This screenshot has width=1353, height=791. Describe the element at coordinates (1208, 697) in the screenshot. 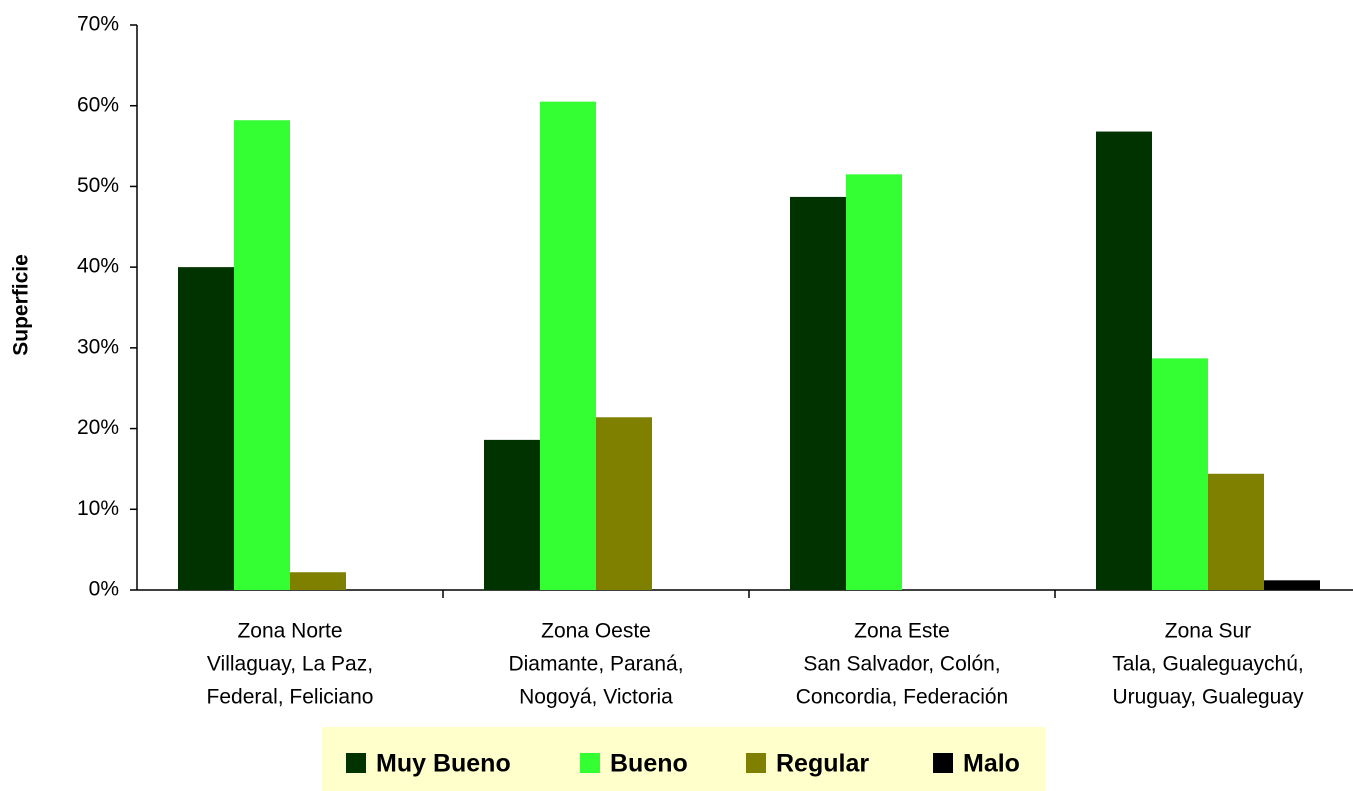

I see `x-tick-label: Uruguay, Gualeguay` at that location.